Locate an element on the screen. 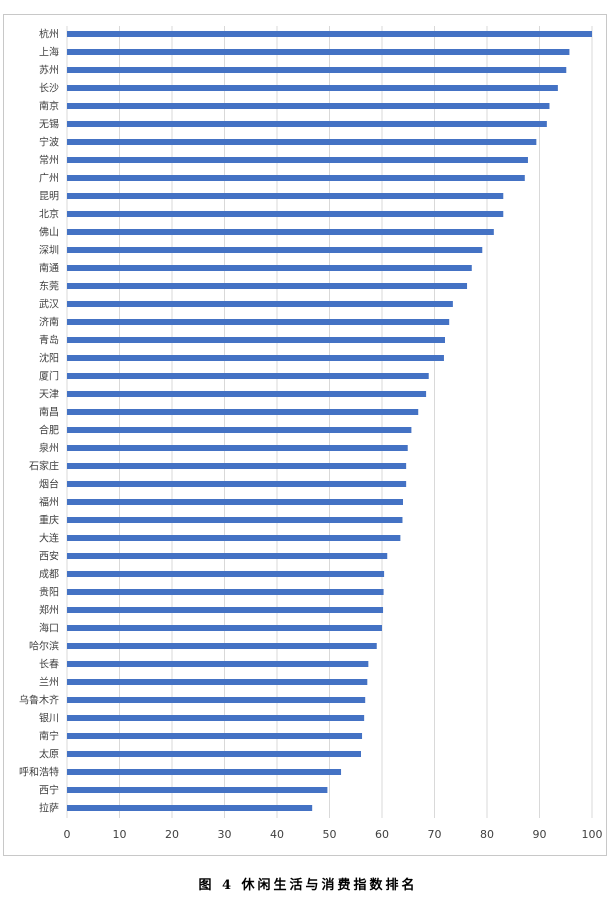  category-label: 海口 is located at coordinates (49, 628).